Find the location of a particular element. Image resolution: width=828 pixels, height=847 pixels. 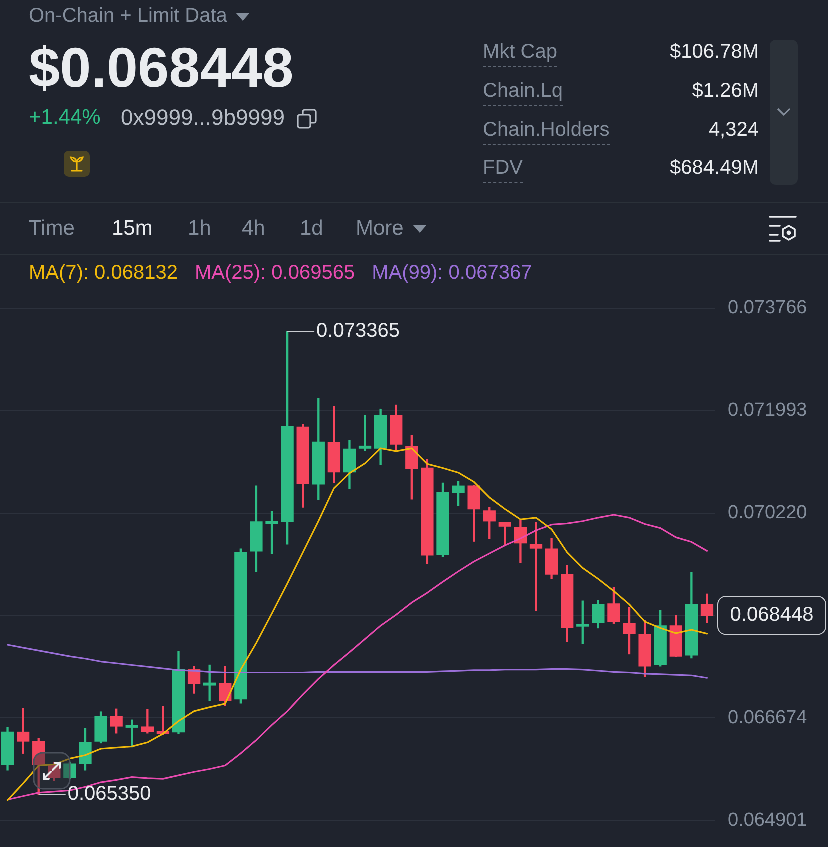

text: 4h is located at coordinates (254, 228).